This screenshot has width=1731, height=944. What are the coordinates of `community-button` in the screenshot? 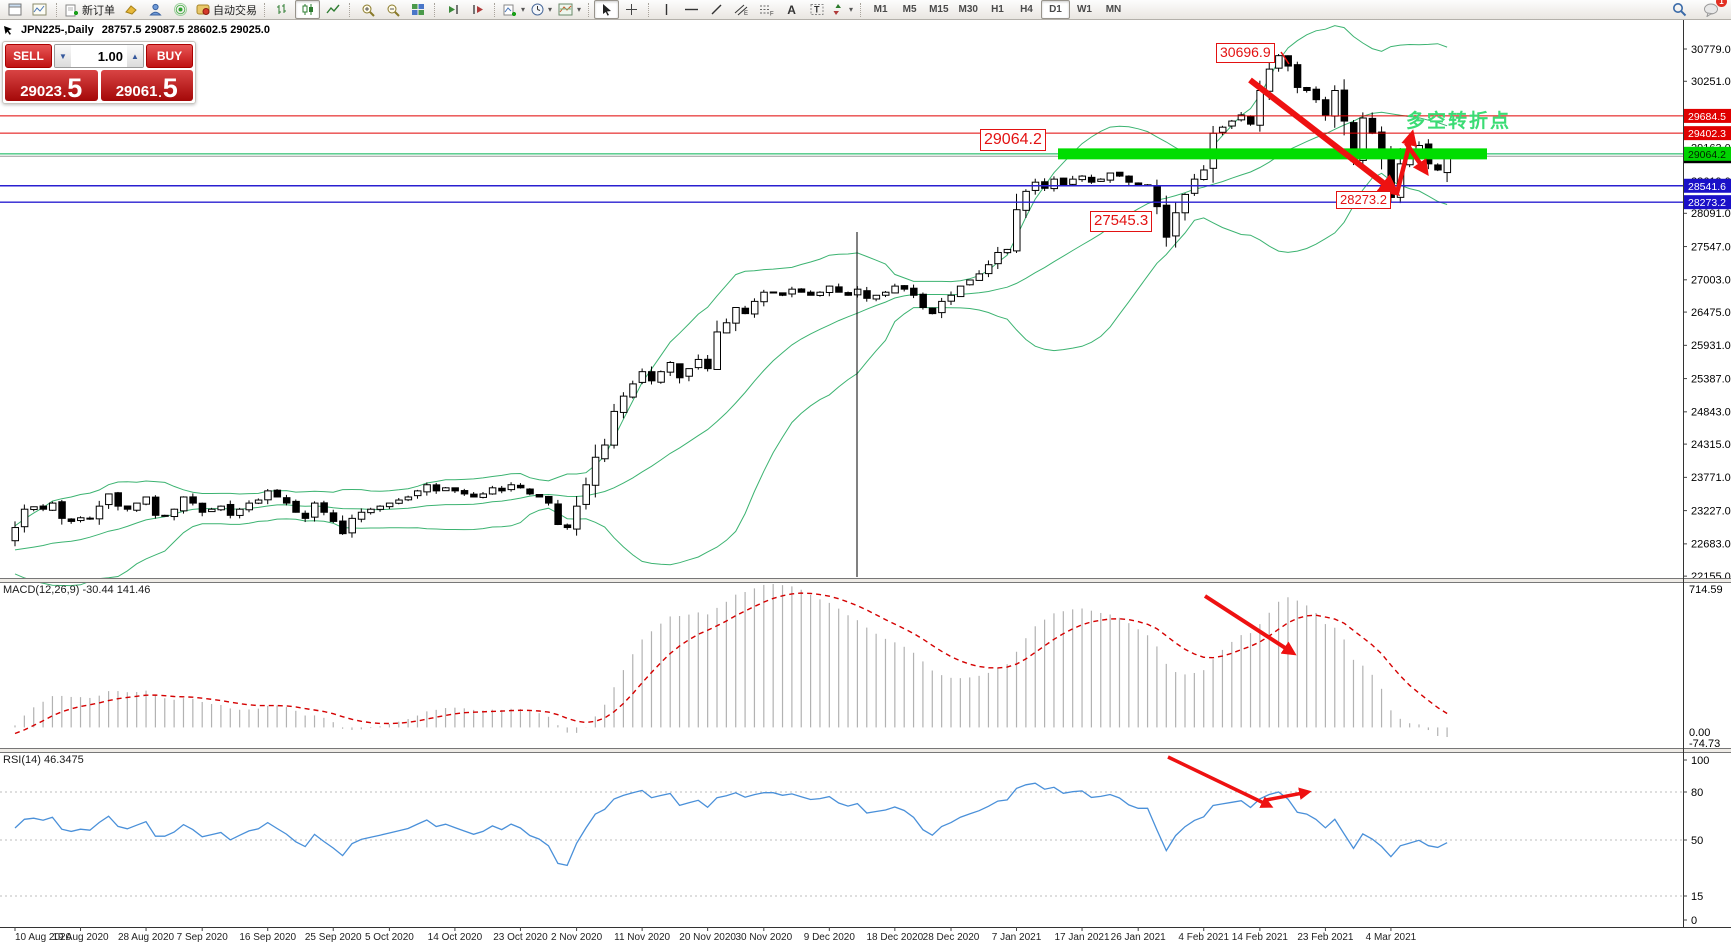 It's located at (155, 9).